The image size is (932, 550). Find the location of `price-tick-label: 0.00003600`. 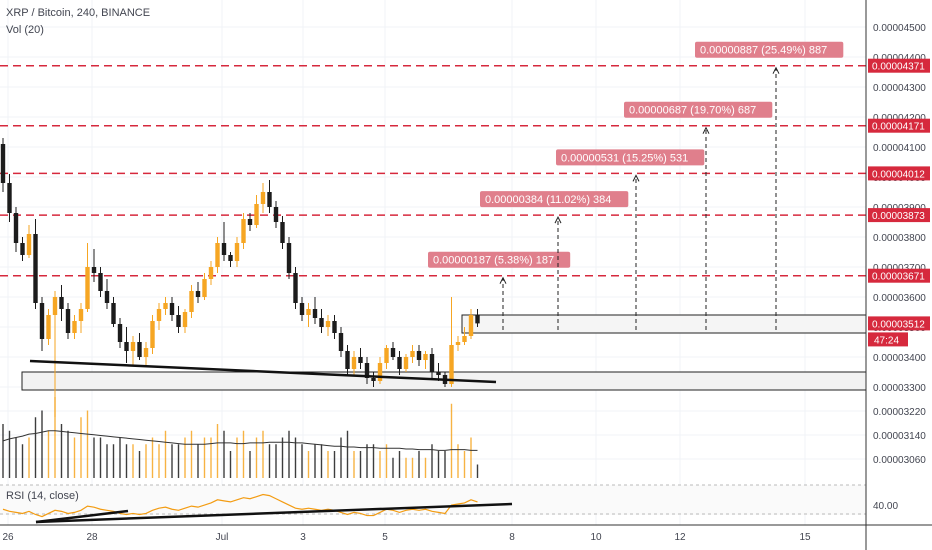

price-tick-label: 0.00003600 is located at coordinates (899, 298).